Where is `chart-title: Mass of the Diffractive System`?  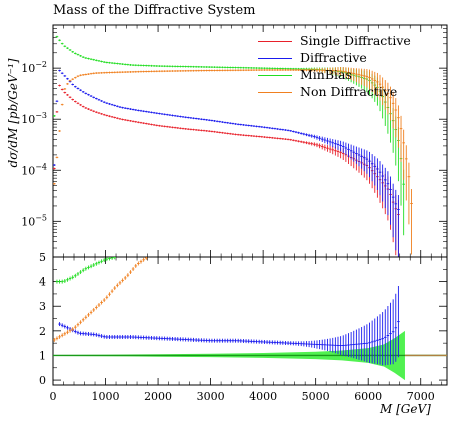
chart-title: Mass of the Diffractive System is located at coordinates (154, 10).